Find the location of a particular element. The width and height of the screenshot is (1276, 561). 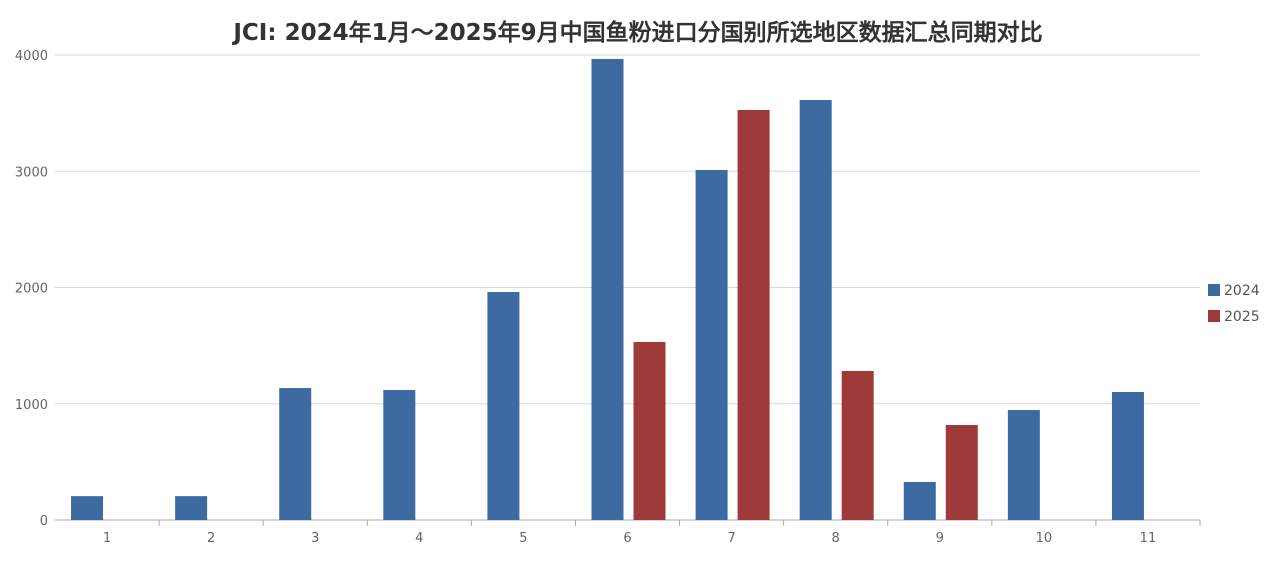

y-tick-label: 2000 is located at coordinates (31, 289).